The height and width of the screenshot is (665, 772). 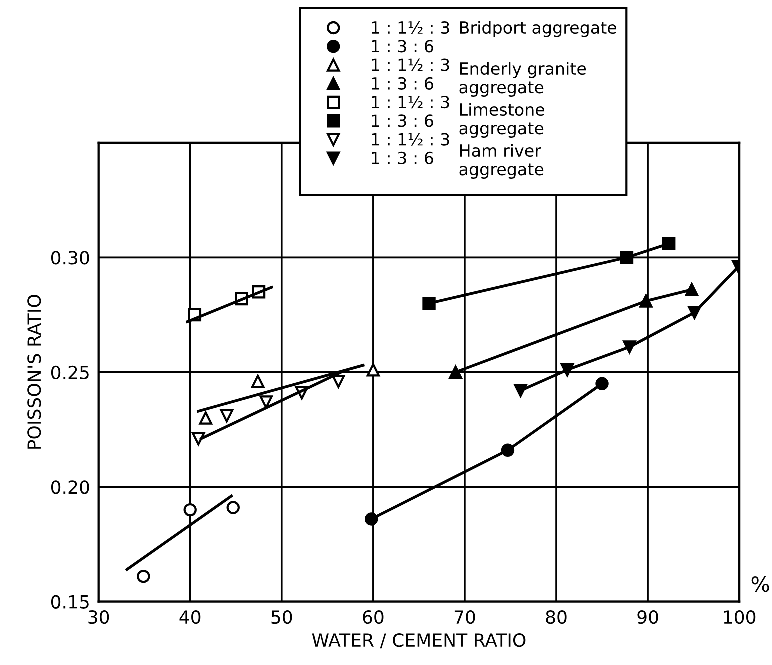 I want to click on y-axis-title: POISSON'S RATIO, so click(x=35, y=372).